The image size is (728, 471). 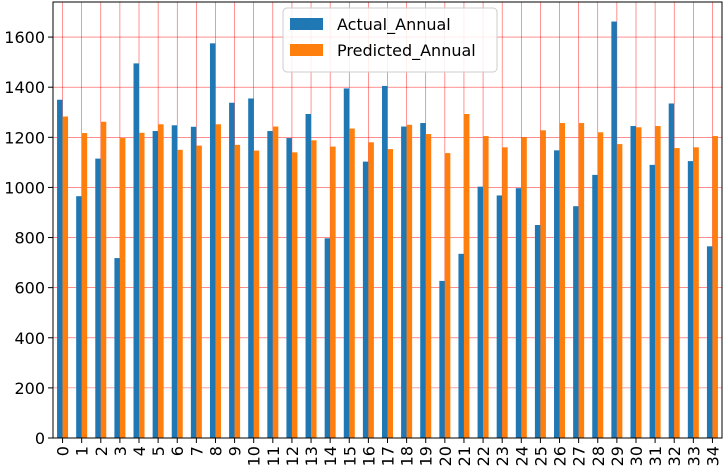 What do you see at coordinates (177, 451) in the screenshot?
I see `x-tick-label: 6` at bounding box center [177, 451].